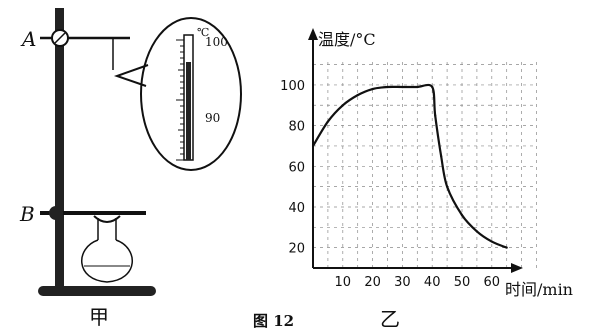 This screenshot has height=332, width=594. What do you see at coordinates (180, 100) in the screenshot?
I see `thermometer-ticks` at bounding box center [180, 100].